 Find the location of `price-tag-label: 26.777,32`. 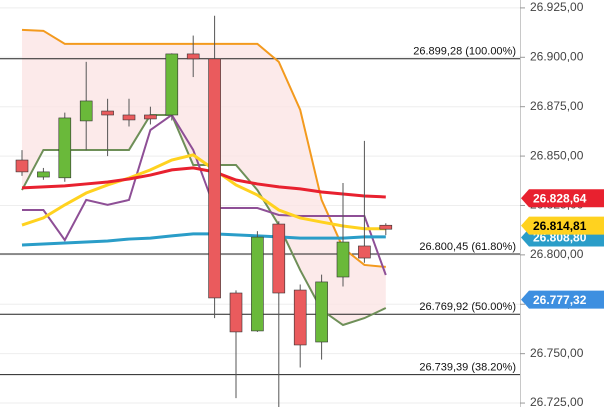

price-tag-label: 26.777,32 is located at coordinates (560, 300).